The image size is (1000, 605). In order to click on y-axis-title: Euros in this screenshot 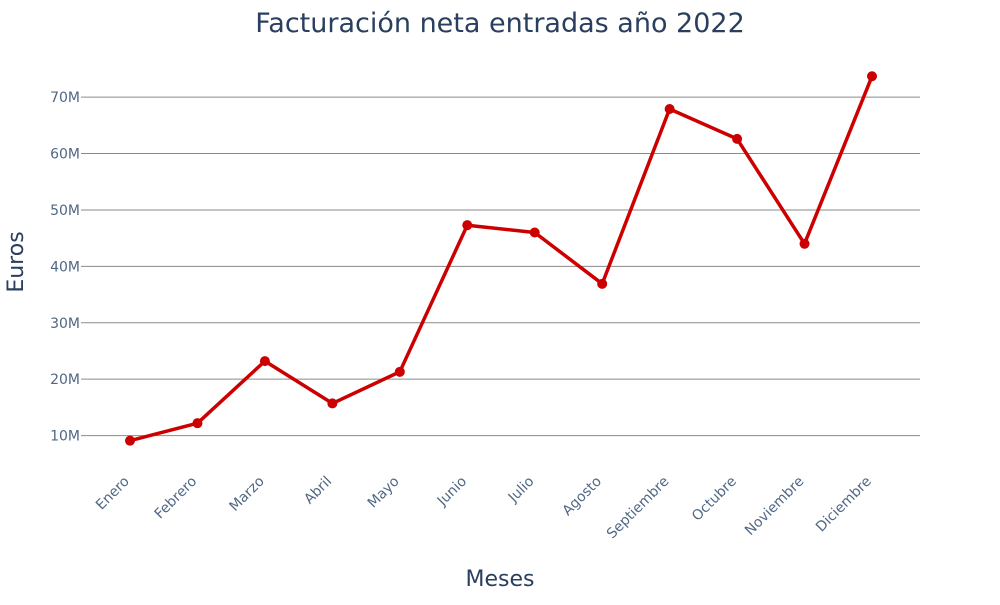, I will do `click(16, 261)`.